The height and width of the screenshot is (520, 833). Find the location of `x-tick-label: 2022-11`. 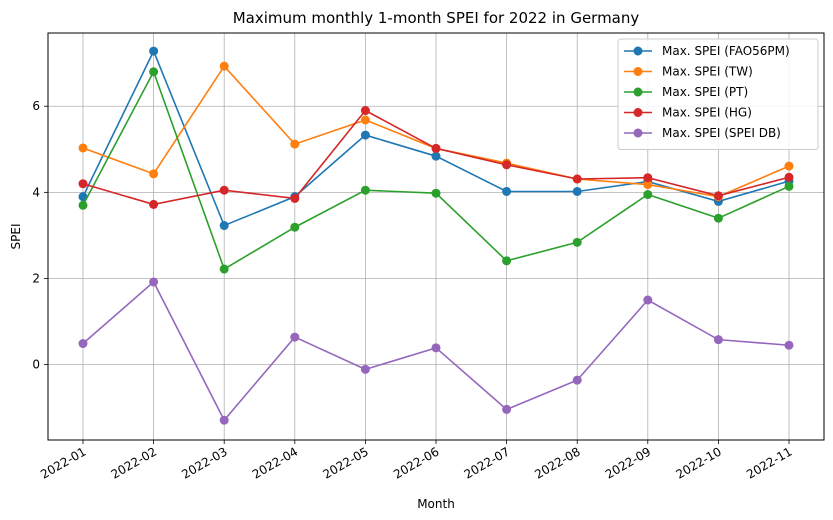

x-tick-label: 2022-11 is located at coordinates (769, 462).